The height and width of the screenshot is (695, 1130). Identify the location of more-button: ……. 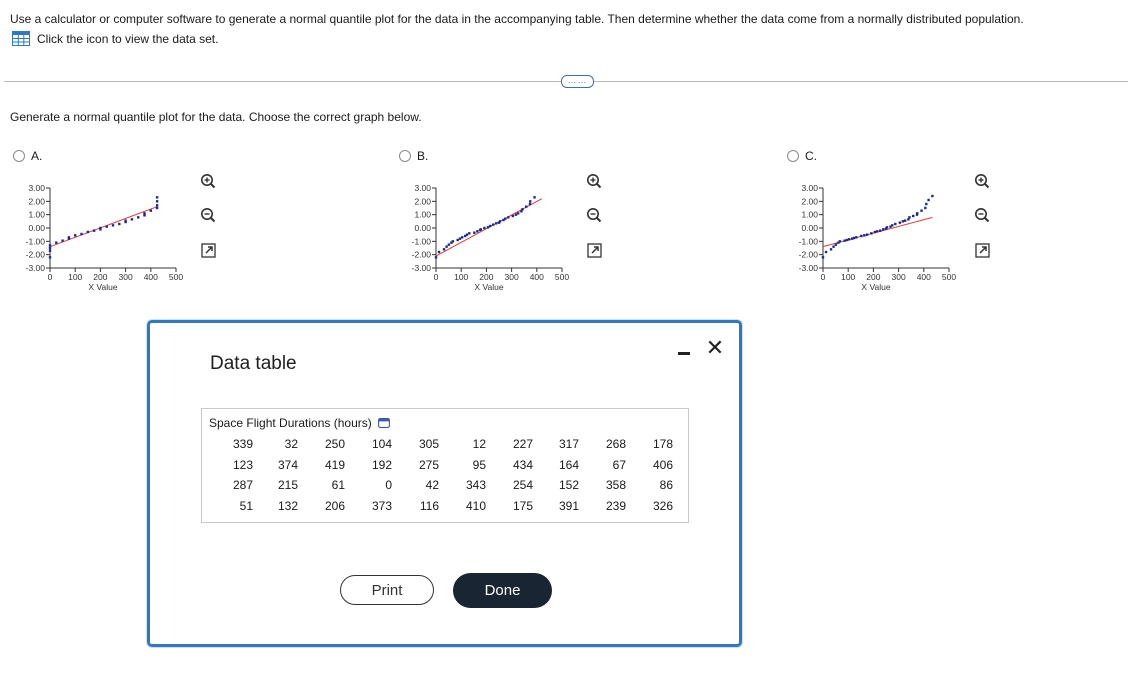
(577, 81).